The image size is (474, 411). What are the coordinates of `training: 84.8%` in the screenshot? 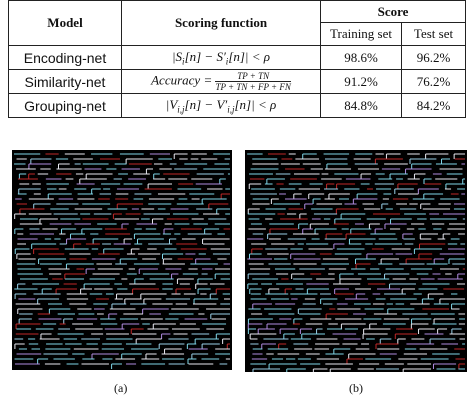 It's located at (361, 105).